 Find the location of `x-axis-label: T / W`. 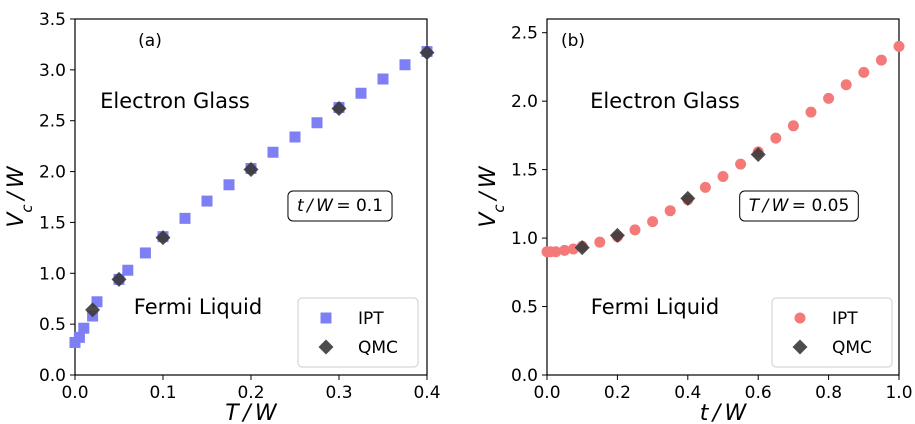

x-axis-label: T / W is located at coordinates (251, 412).